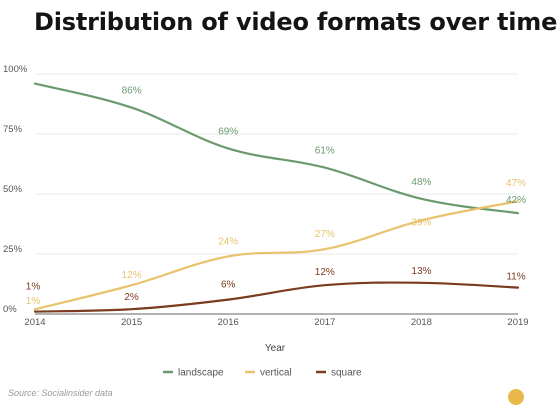  I want to click on data-label-vertical: 24%, so click(228, 241).